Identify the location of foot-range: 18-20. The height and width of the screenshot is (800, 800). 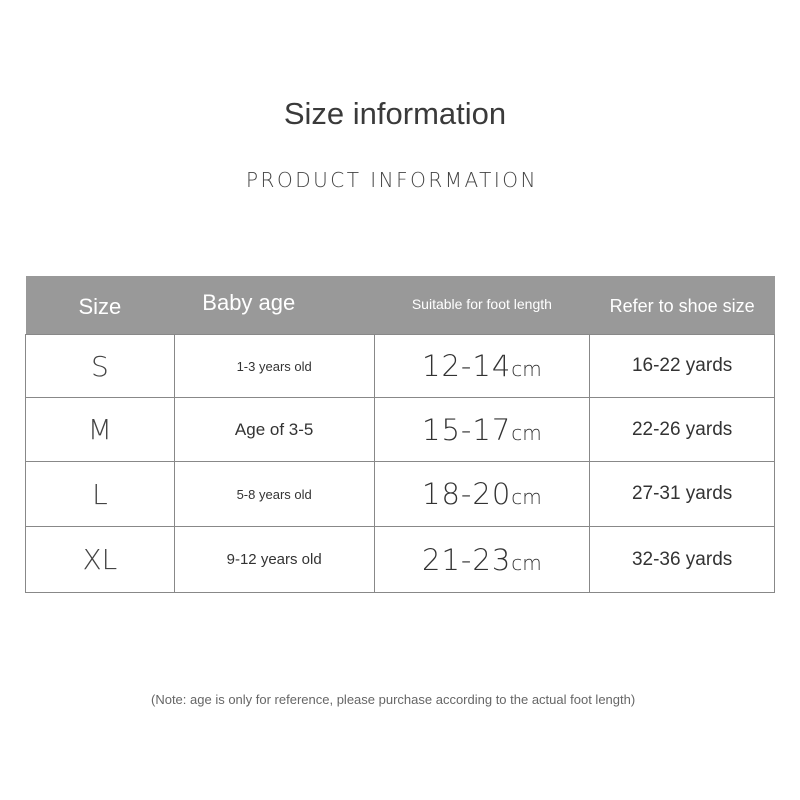
(467, 494).